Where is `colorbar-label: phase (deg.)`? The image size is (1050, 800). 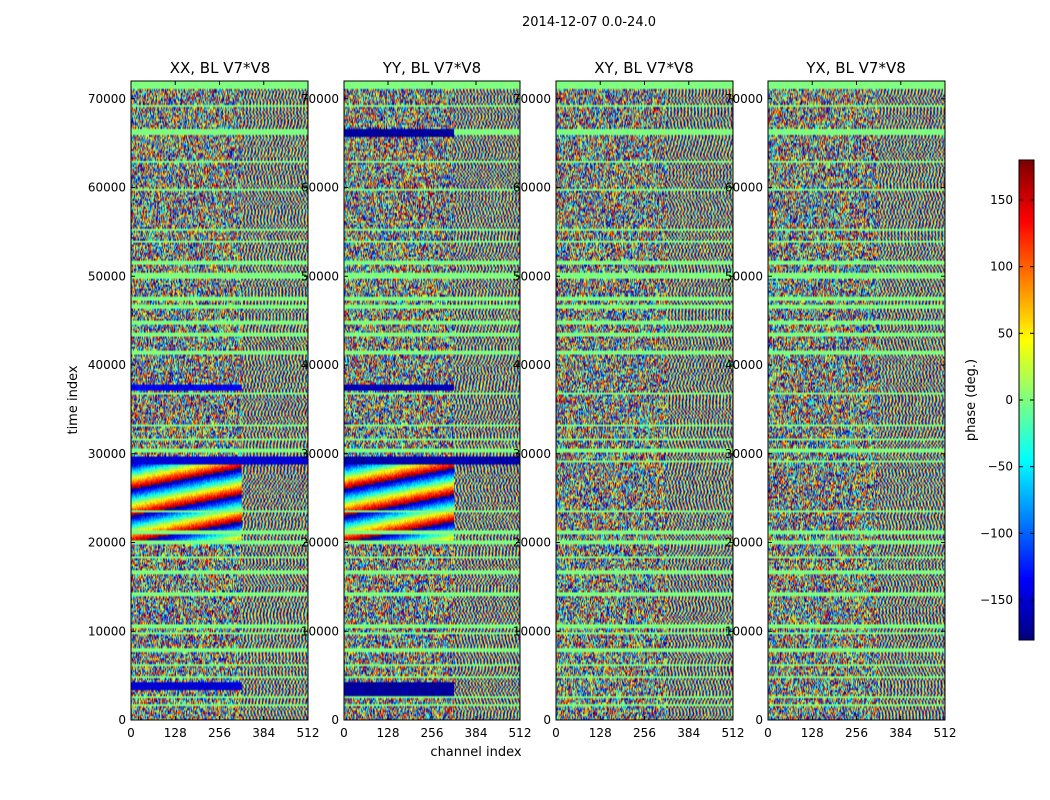 colorbar-label: phase (deg.) is located at coordinates (971, 400).